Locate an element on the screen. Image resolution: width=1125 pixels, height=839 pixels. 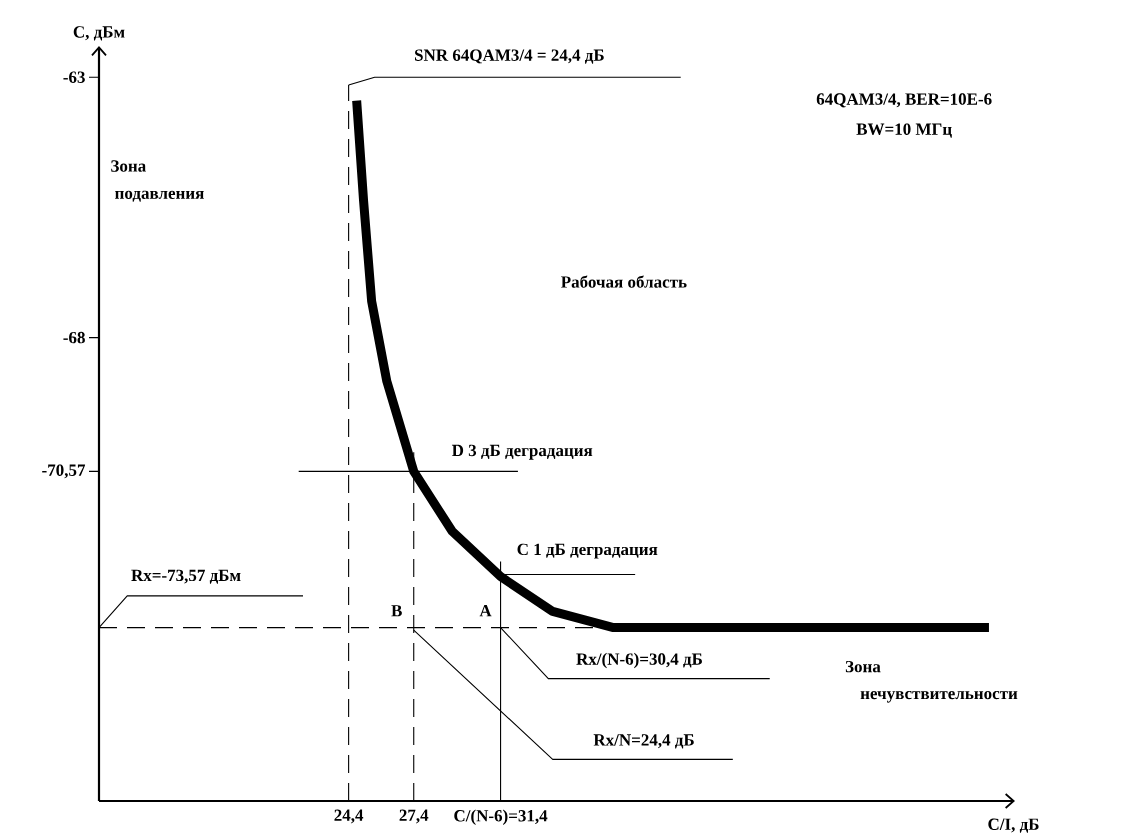
y-axis-title: C, дБм is located at coordinates (99, 33).